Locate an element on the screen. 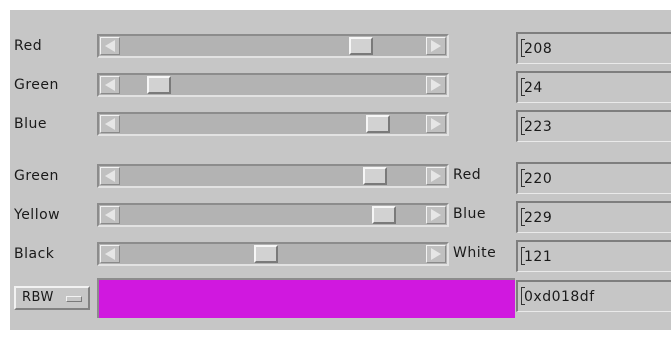 This screenshot has height=340, width=671. blue-value-field: 223 is located at coordinates (593, 126).